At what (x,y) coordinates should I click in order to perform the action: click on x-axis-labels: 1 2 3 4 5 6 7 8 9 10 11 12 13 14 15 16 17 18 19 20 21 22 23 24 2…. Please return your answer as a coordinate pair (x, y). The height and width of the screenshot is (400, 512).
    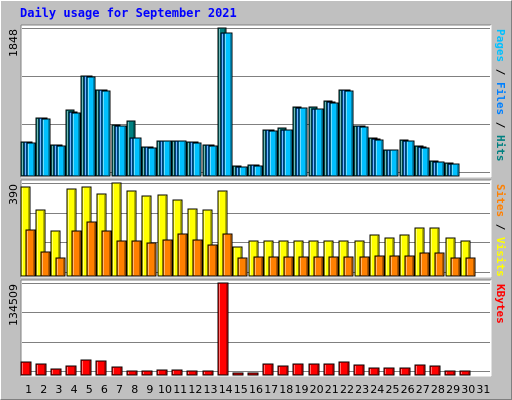
    Looking at the image, I should click on (257, 389).